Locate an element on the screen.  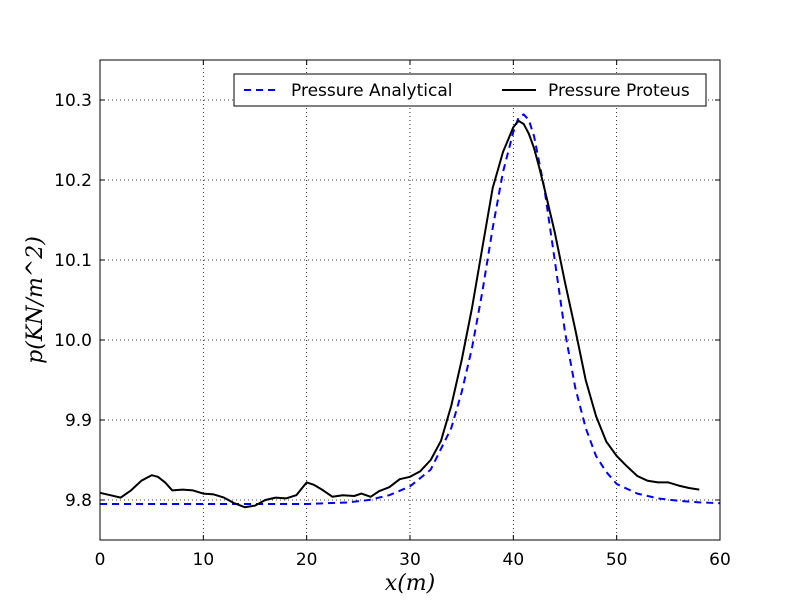
x-tick-label: 30 is located at coordinates (410, 560).